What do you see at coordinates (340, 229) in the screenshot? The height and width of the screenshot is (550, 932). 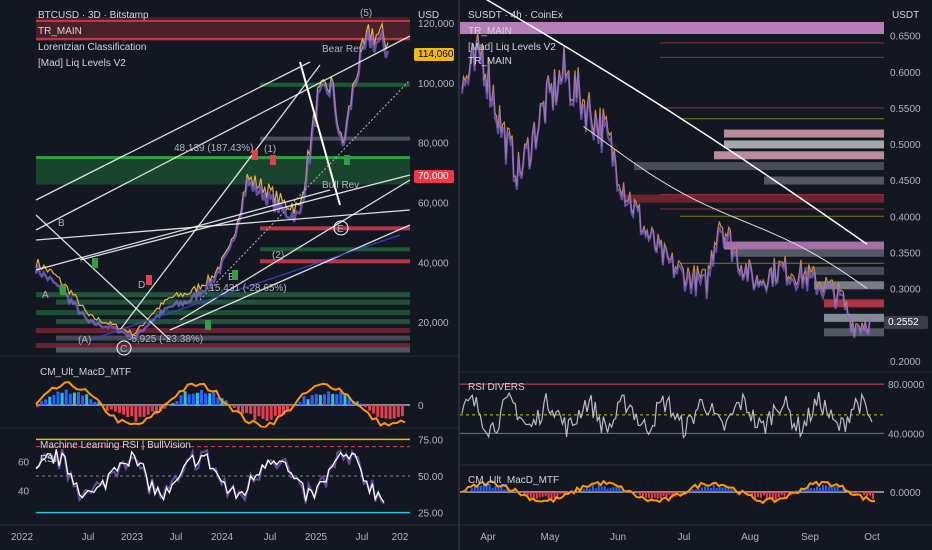 I see `btc-waveE-label: E` at bounding box center [340, 229].